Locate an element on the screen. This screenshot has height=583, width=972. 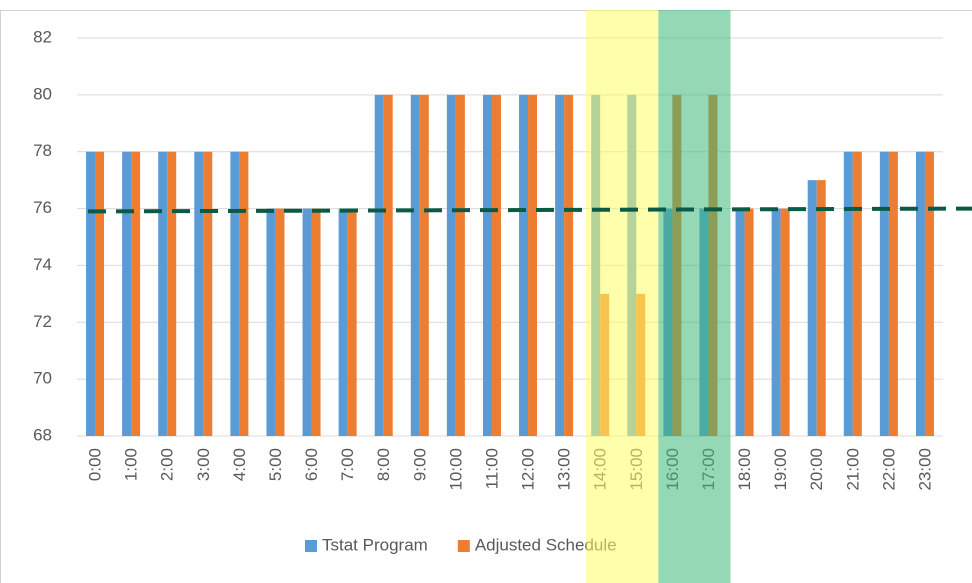
x-tick-label: 11:00 is located at coordinates (491, 468).